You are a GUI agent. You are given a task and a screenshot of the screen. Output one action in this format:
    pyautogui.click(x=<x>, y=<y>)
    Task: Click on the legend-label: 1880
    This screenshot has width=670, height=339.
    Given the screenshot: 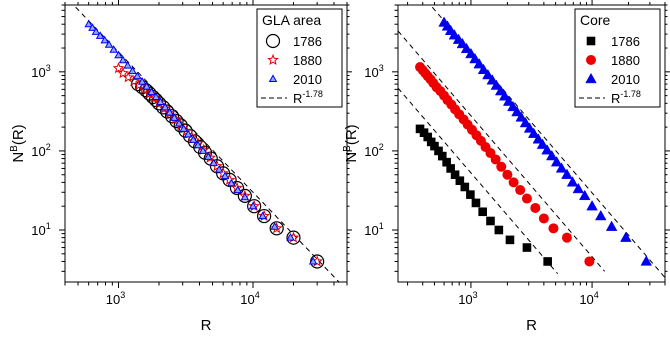 What is the action you would take?
    pyautogui.click(x=307, y=60)
    